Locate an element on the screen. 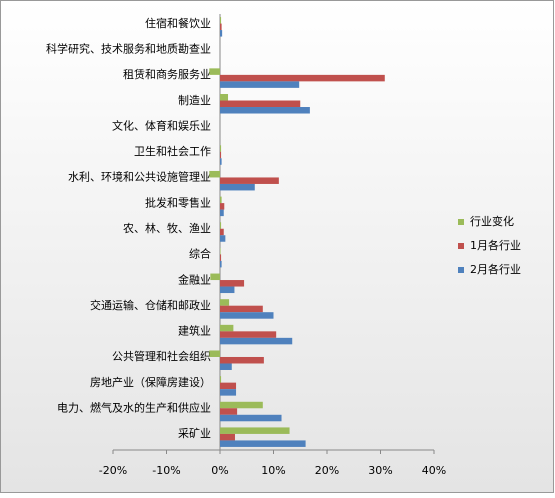 The image size is (555, 498). legend-label: 2月各行业 is located at coordinates (495, 269).